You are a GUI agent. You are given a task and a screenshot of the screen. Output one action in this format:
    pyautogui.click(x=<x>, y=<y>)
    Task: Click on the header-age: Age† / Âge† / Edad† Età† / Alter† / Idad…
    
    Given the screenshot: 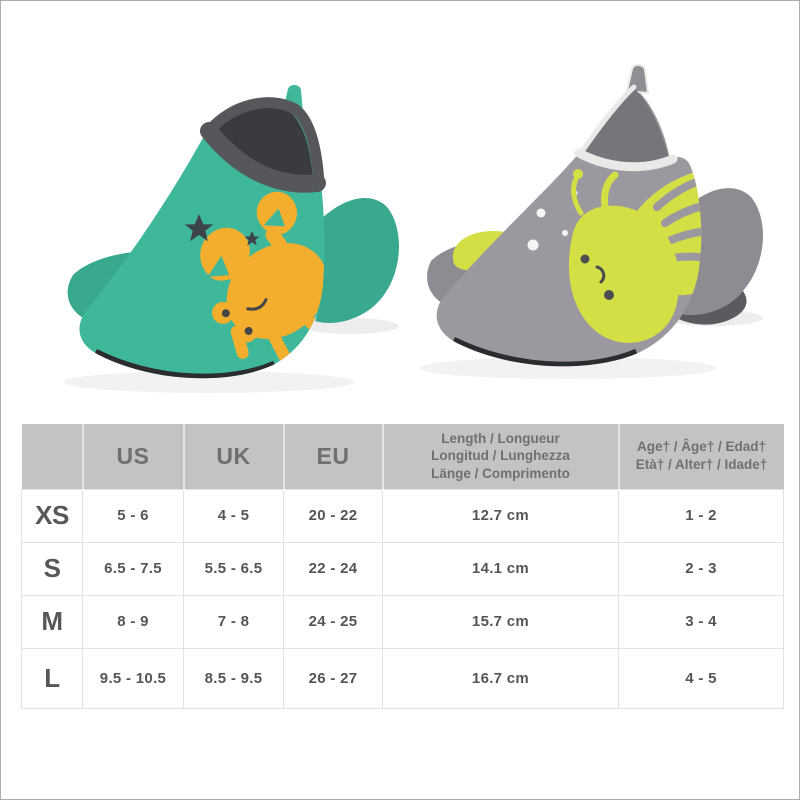 What is the action you would take?
    pyautogui.click(x=701, y=456)
    